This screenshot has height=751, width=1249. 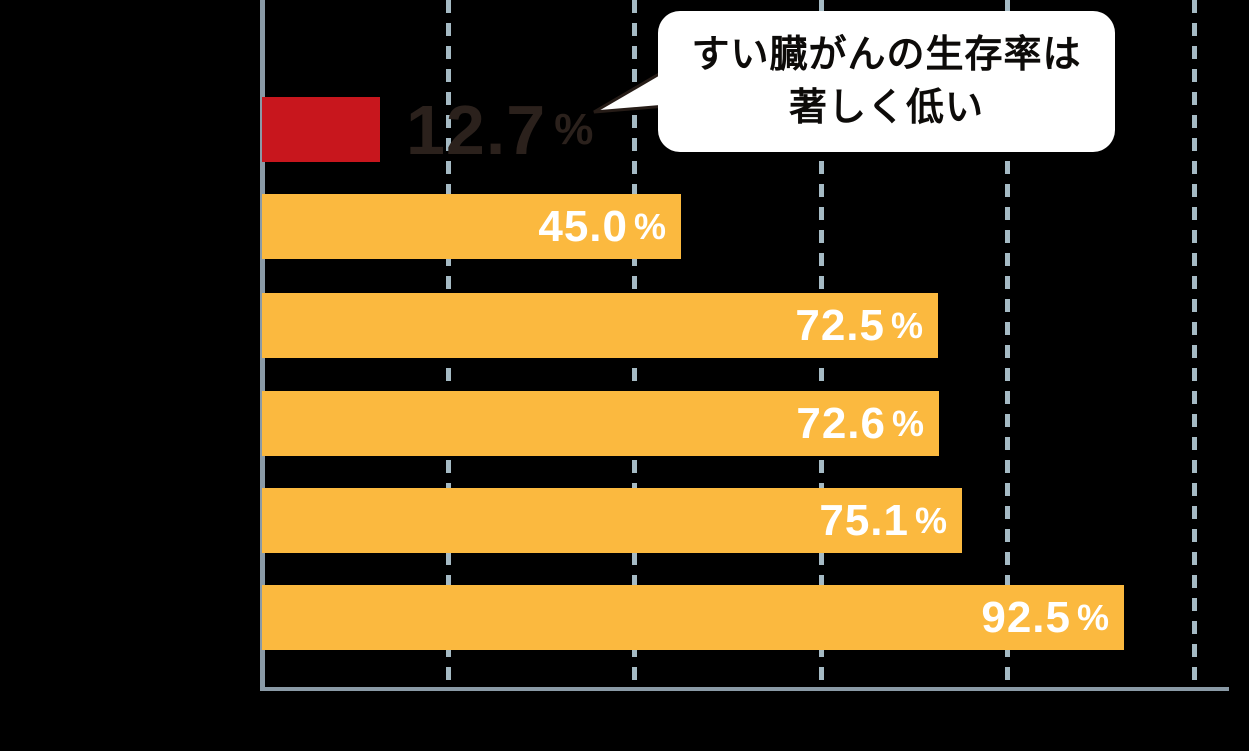 I want to click on bar-1: 12.7%, so click(x=427, y=130).